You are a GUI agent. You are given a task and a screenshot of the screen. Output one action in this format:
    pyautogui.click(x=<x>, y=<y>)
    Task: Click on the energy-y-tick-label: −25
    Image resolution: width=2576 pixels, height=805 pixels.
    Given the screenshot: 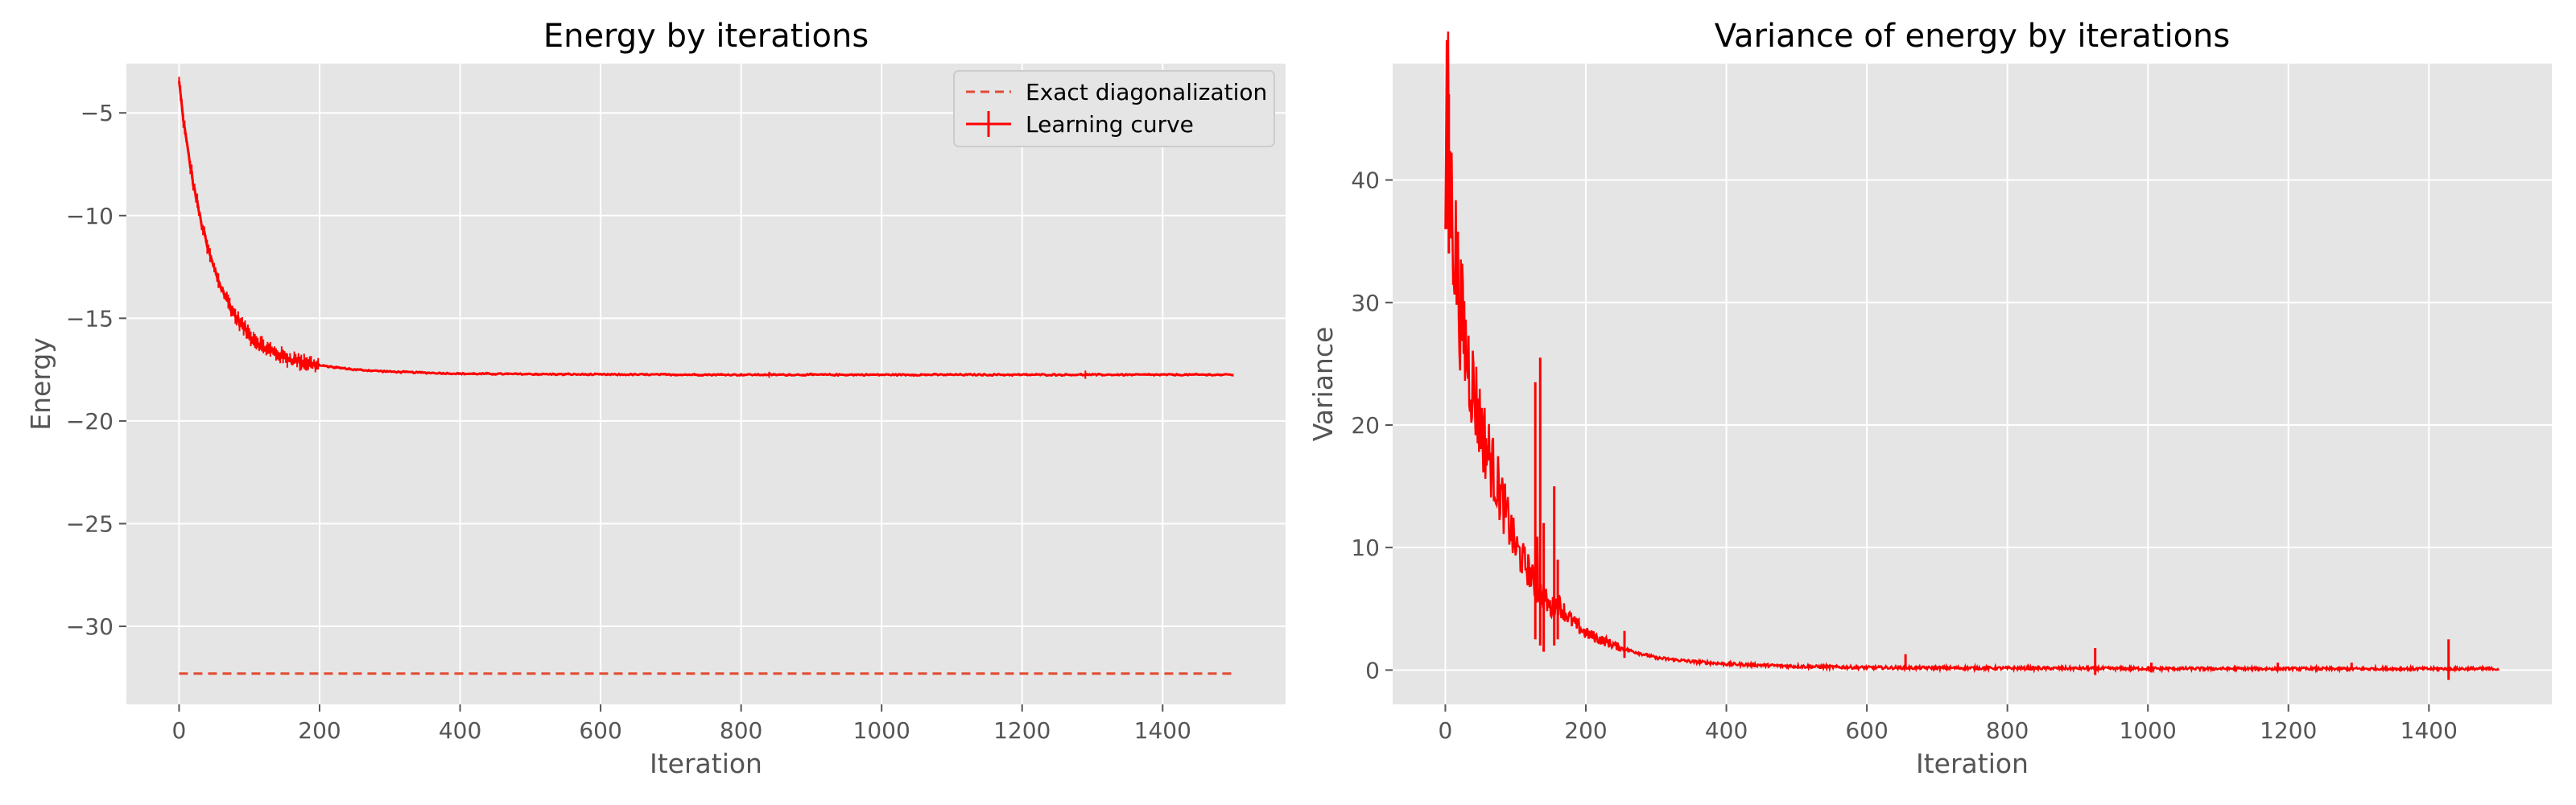 What is the action you would take?
    pyautogui.click(x=90, y=523)
    